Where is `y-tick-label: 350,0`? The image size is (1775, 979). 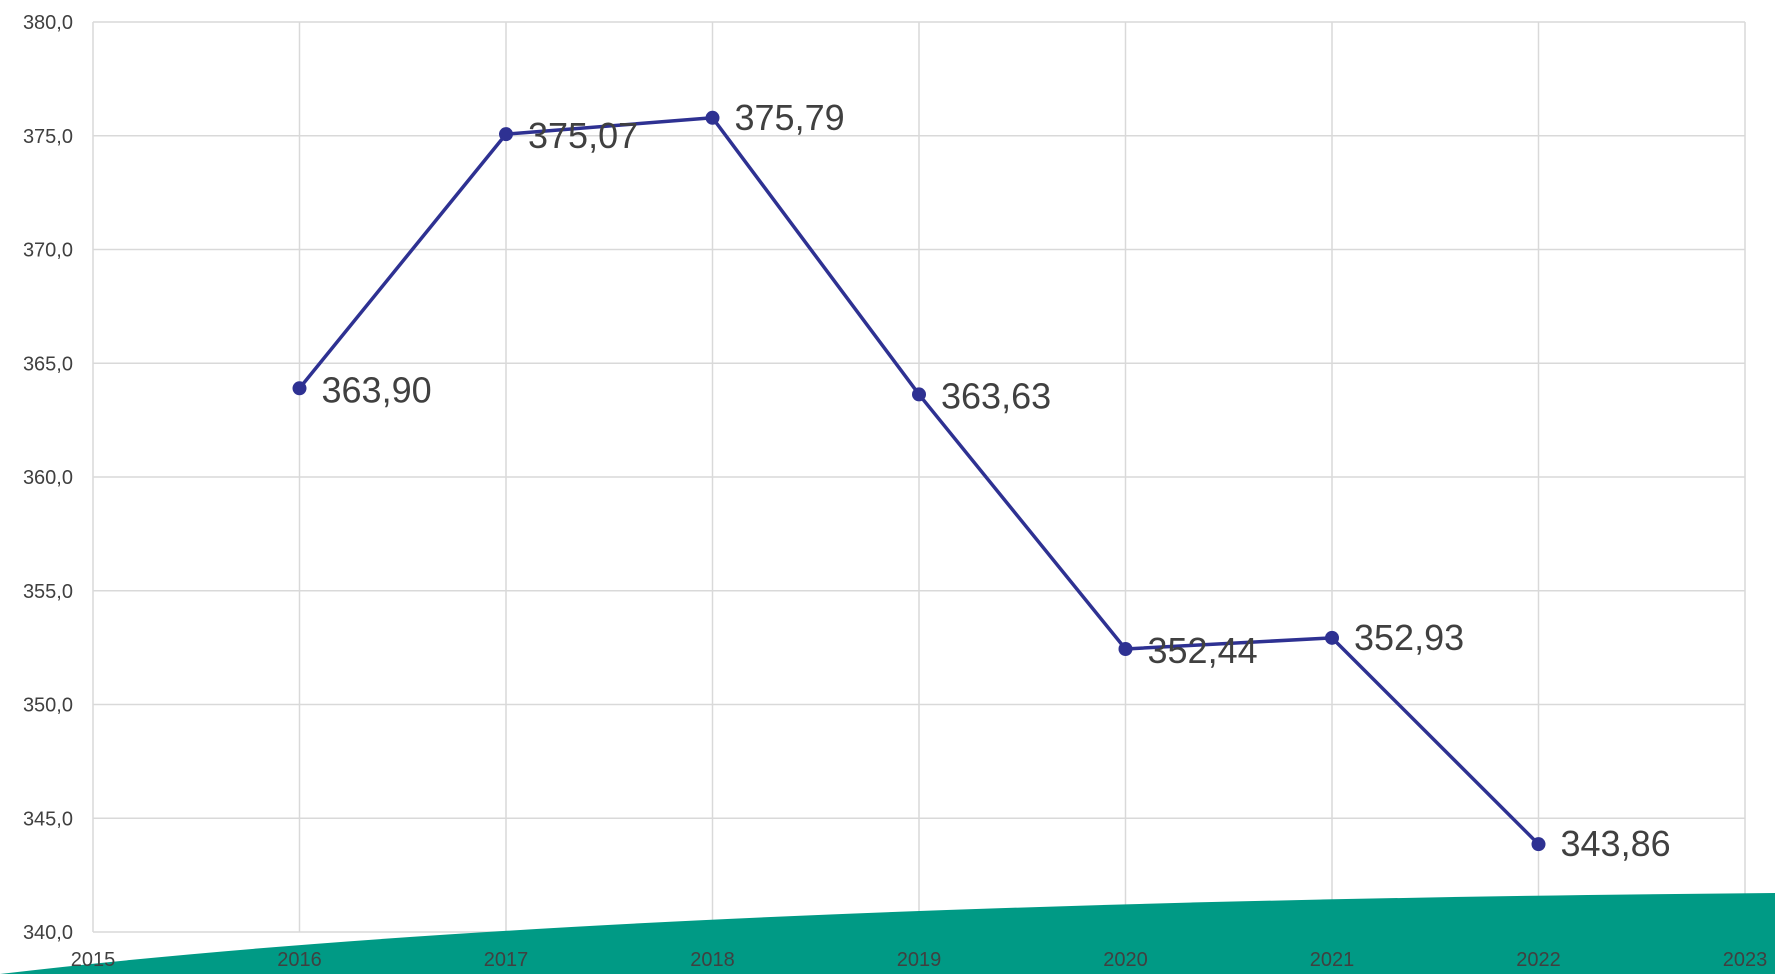 y-tick-label: 350,0 is located at coordinates (48, 706).